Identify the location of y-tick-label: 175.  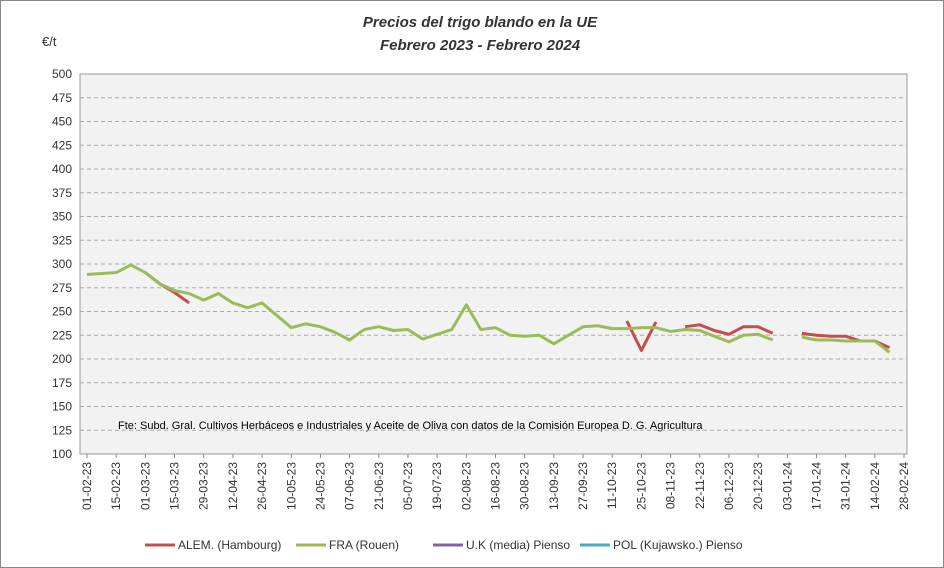
(62, 383).